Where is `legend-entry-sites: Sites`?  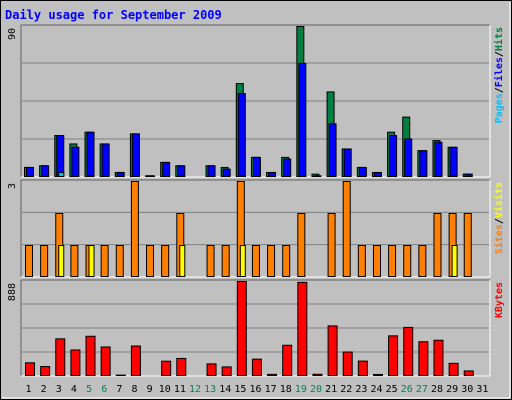
legend-entry-sites: Sites is located at coordinates (499, 239).